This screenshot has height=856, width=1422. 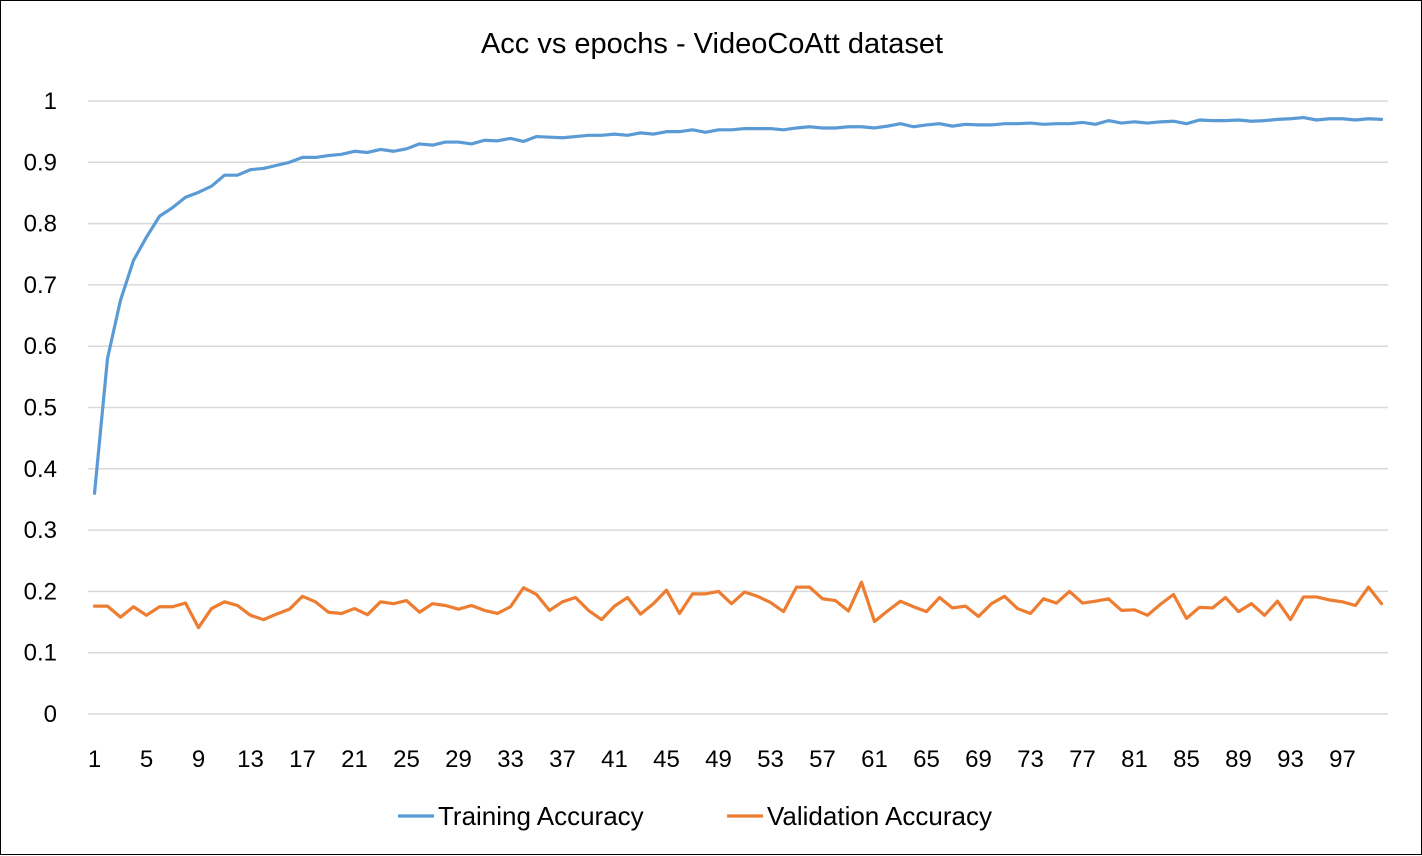 I want to click on x-tick-label: 29, so click(x=458, y=759).